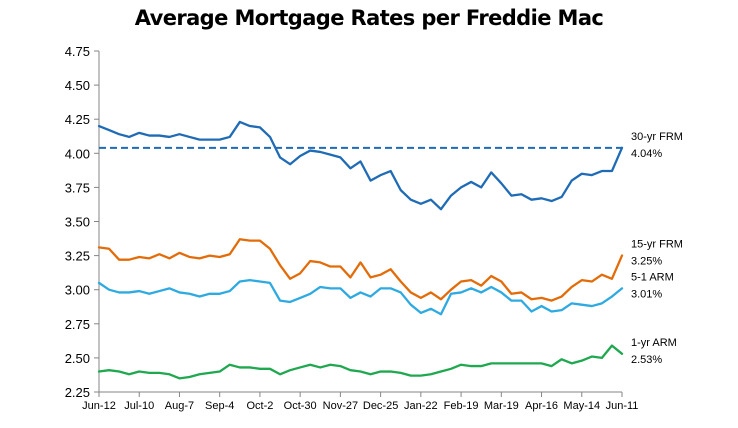  I want to click on x-tick-label: Jul-10, so click(139, 406).